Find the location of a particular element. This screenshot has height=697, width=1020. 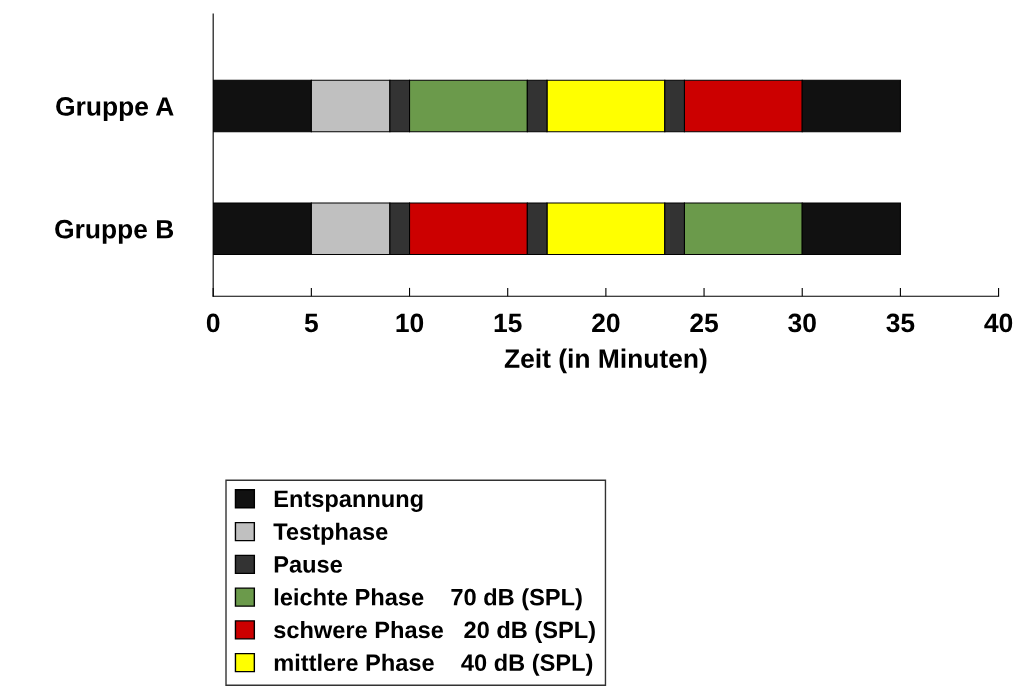

x-tick-label: 10 is located at coordinates (410, 323).